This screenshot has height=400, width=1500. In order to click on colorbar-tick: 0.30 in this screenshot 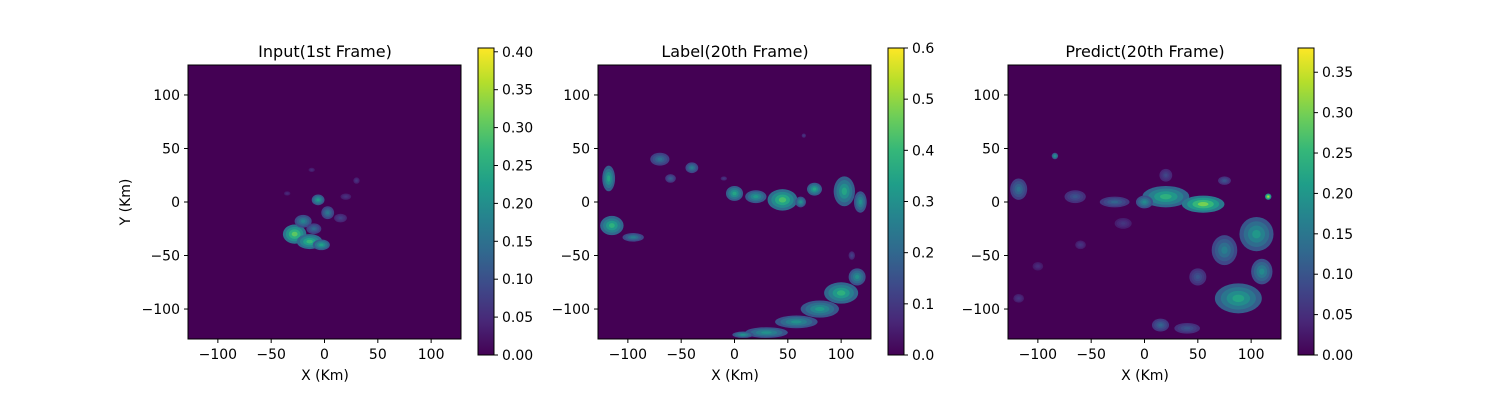, I will do `click(1333, 114)`.